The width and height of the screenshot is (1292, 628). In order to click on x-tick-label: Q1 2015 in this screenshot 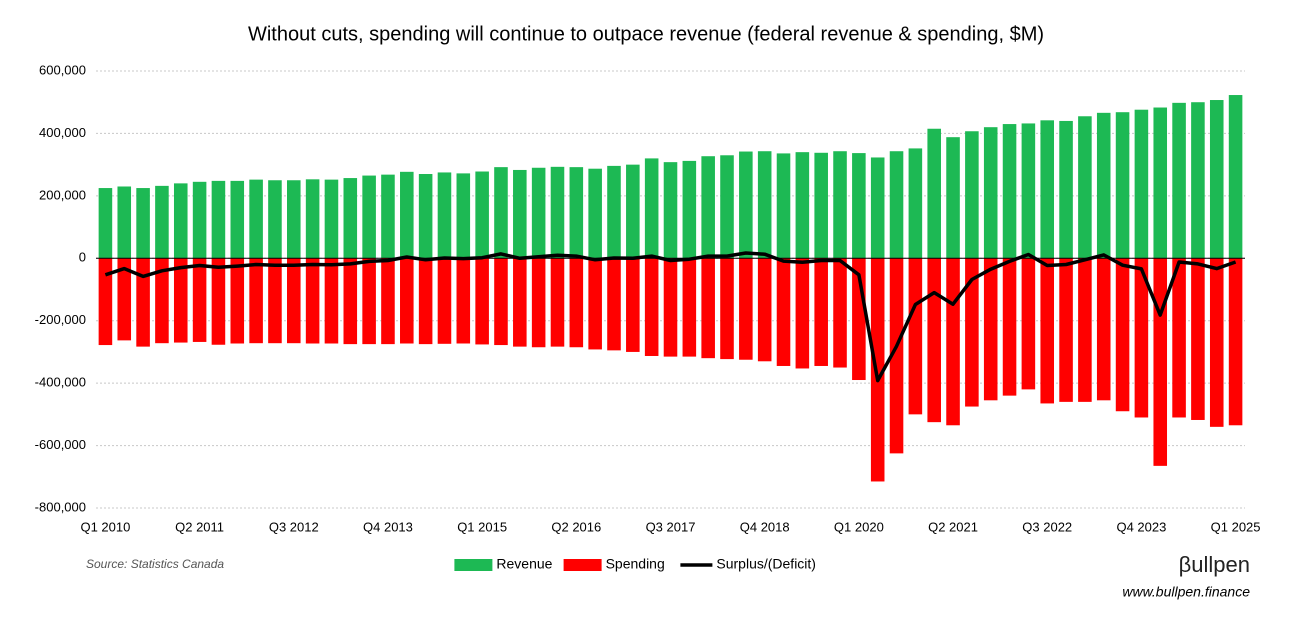, I will do `click(482, 526)`.